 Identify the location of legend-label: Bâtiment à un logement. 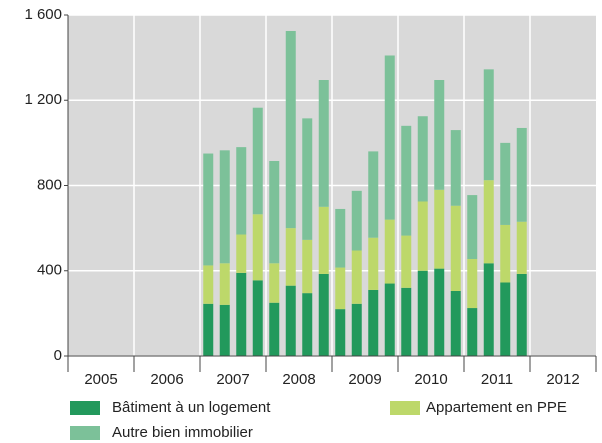
(191, 407).